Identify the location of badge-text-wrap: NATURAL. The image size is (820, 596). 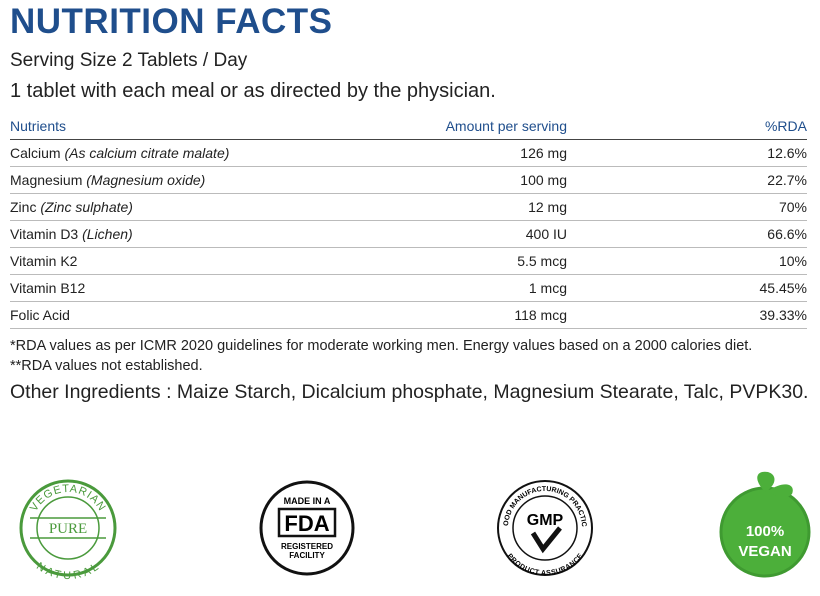
(68, 571).